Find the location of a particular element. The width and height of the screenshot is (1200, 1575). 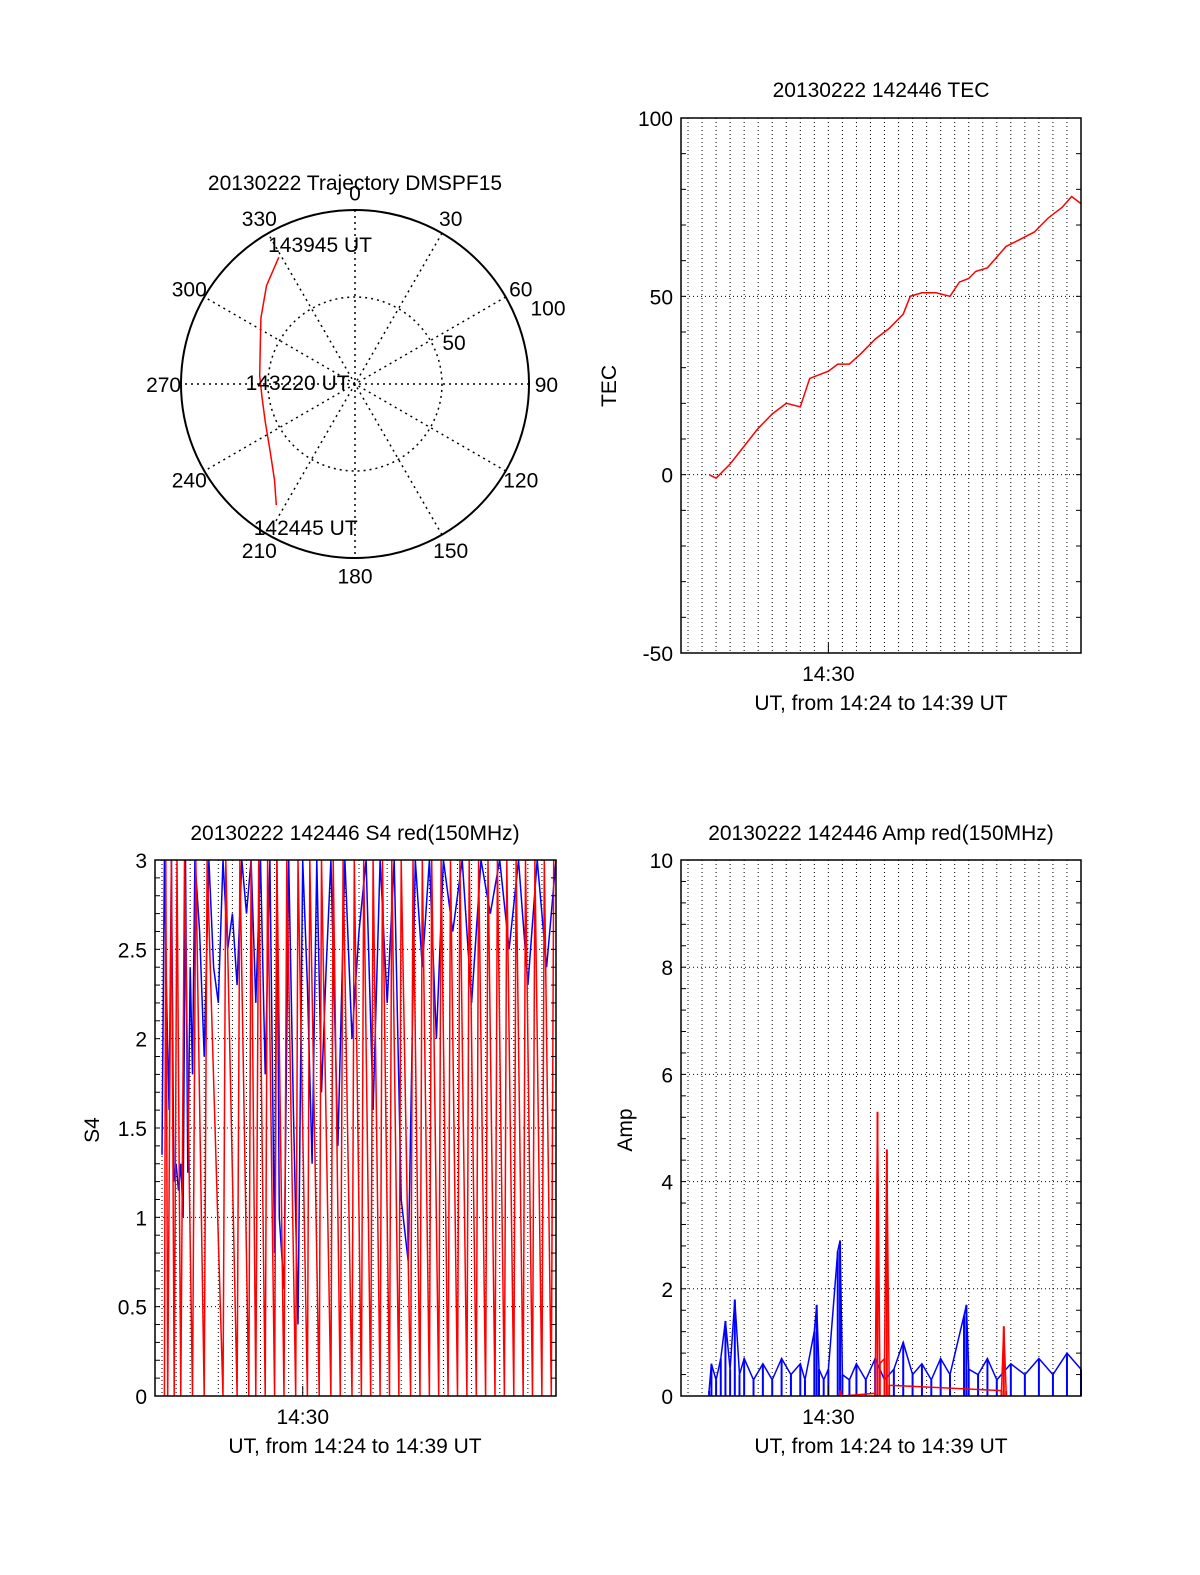

y-tick-label: 10 is located at coordinates (661, 861).